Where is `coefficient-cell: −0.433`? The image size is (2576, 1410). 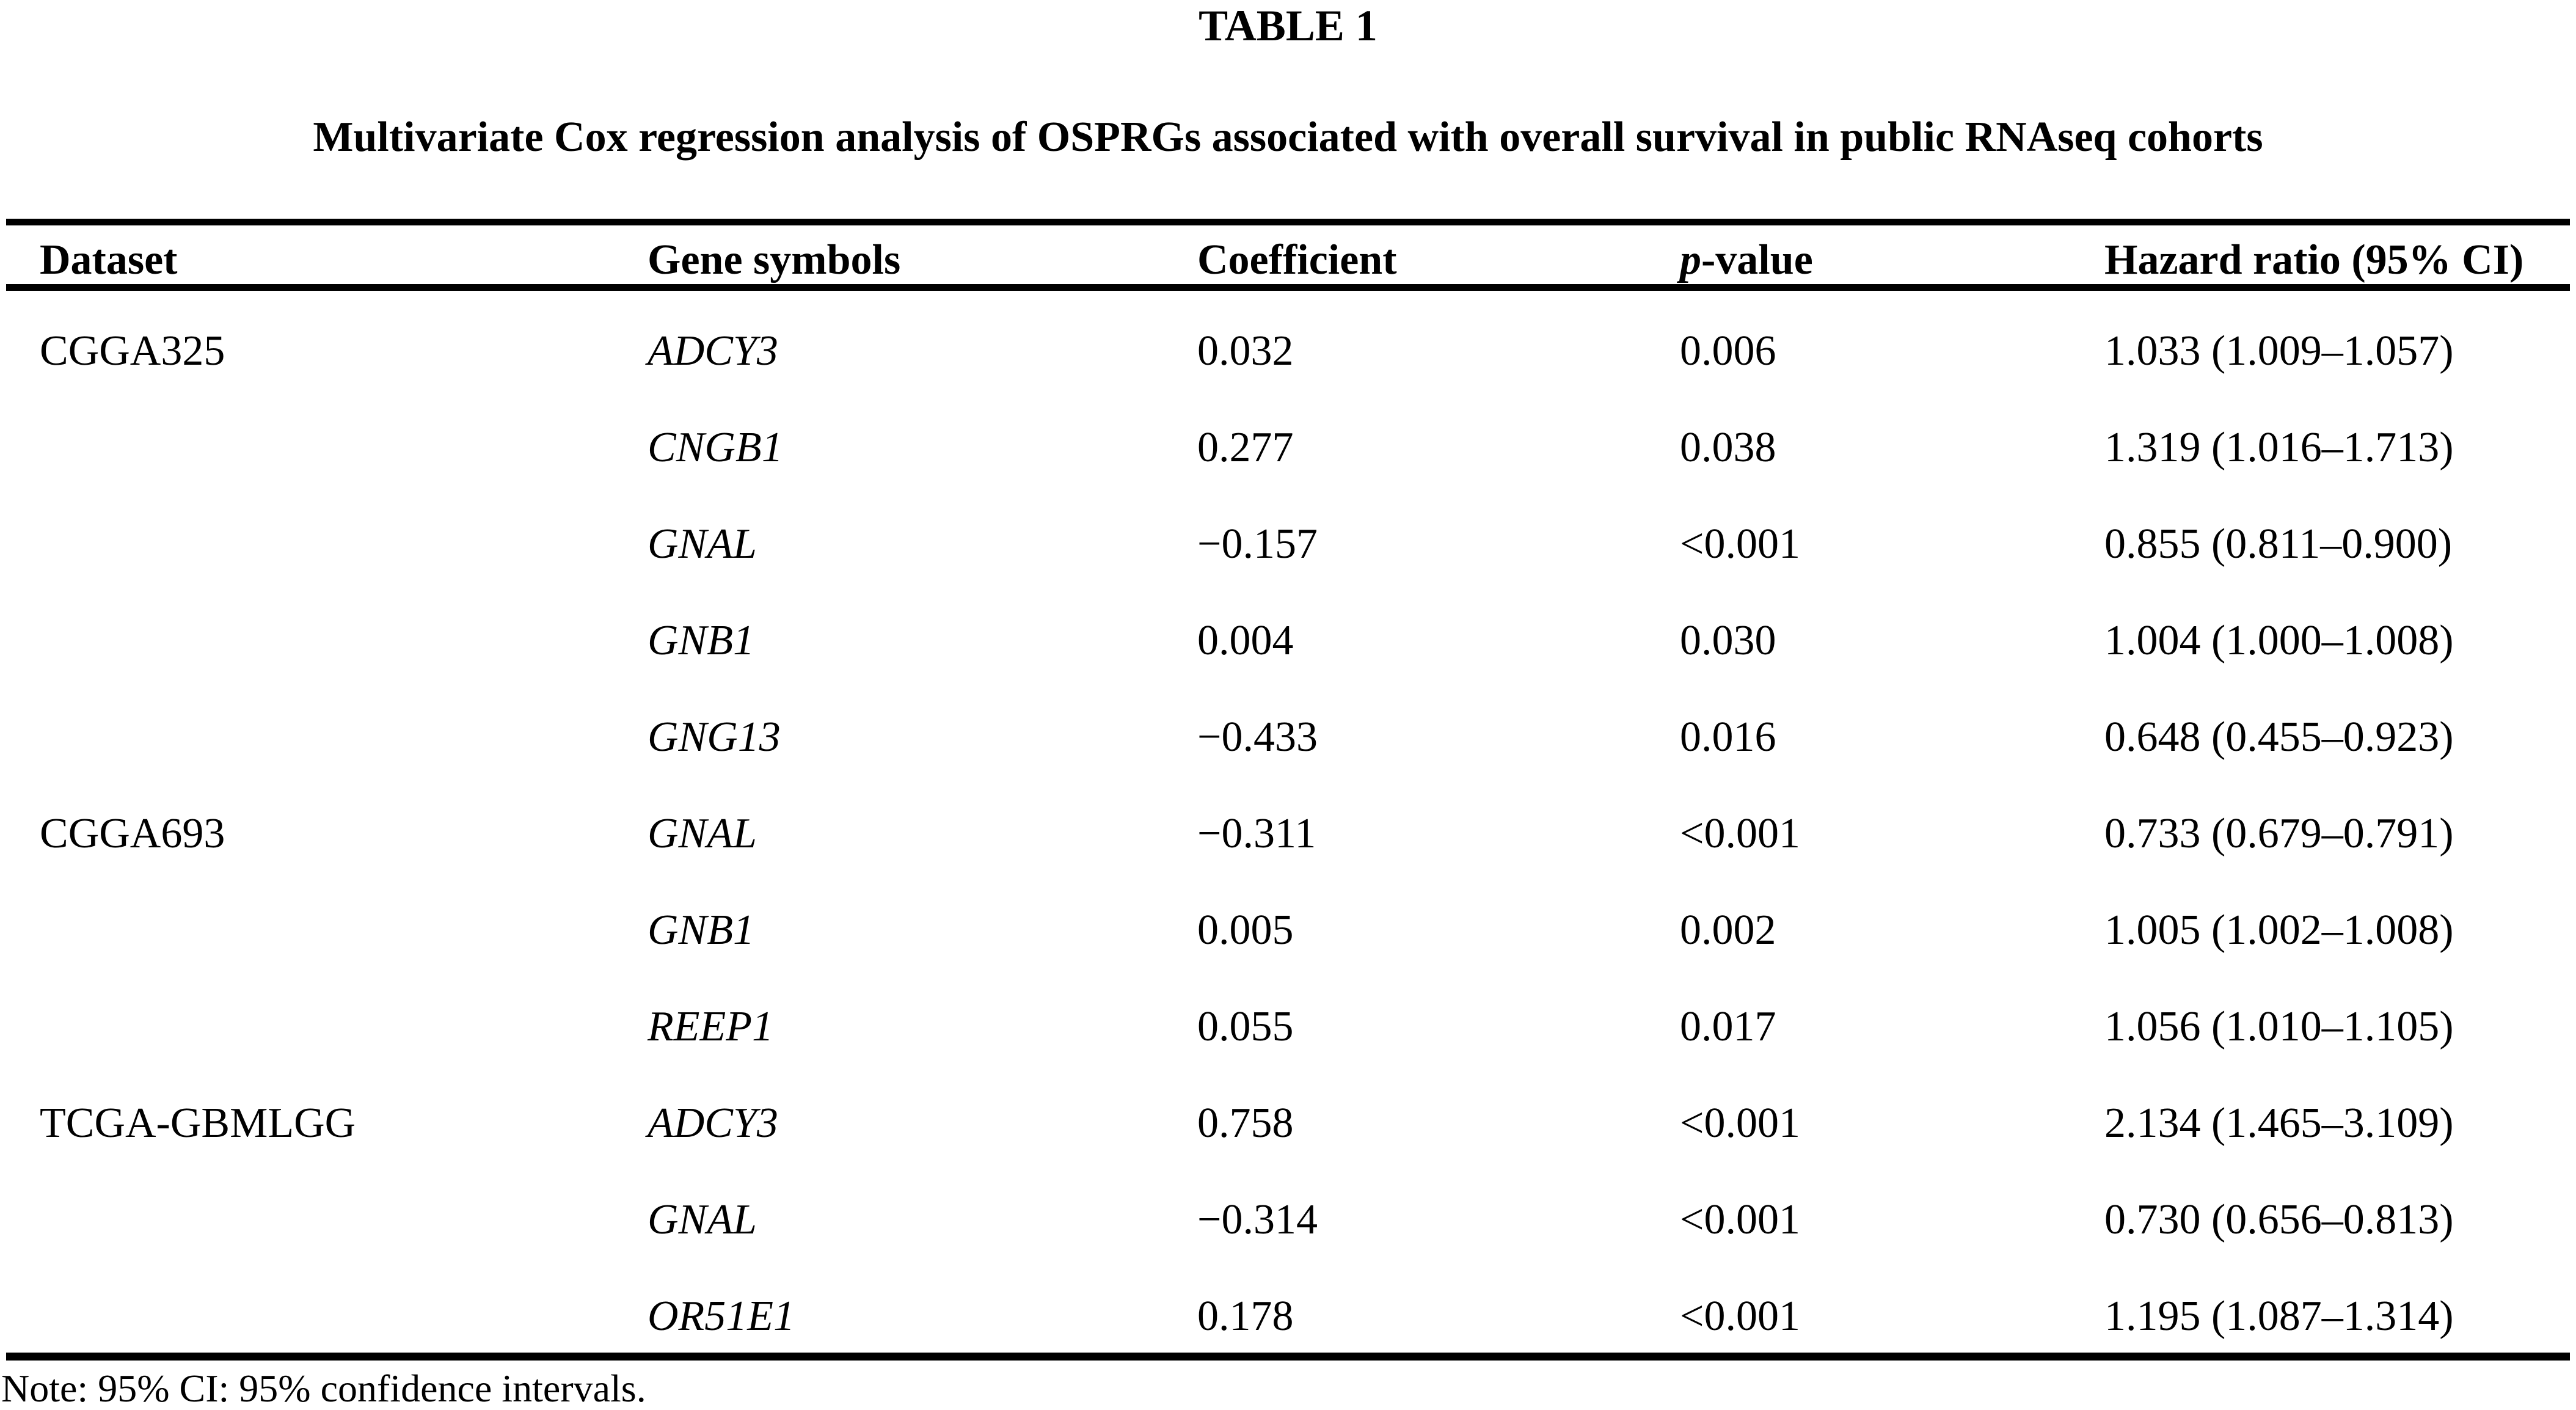 coefficient-cell: −0.433 is located at coordinates (1257, 737).